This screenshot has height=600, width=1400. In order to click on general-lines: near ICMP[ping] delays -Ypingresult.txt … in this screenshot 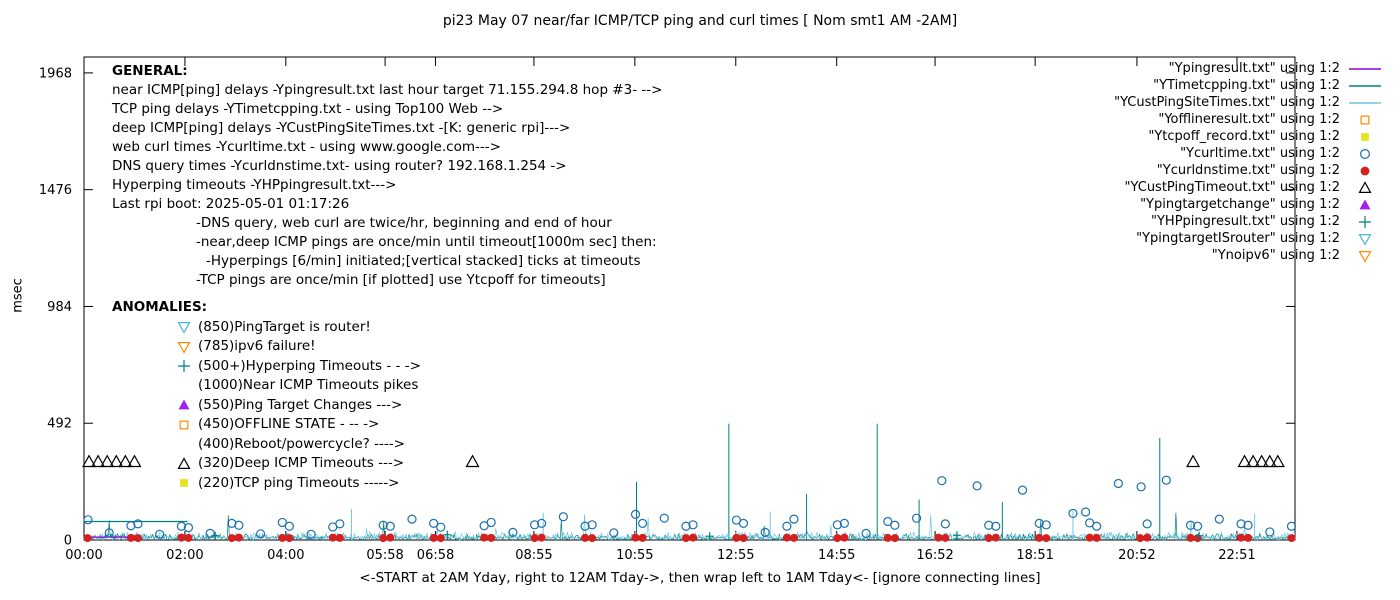, I will do `click(387, 185)`.